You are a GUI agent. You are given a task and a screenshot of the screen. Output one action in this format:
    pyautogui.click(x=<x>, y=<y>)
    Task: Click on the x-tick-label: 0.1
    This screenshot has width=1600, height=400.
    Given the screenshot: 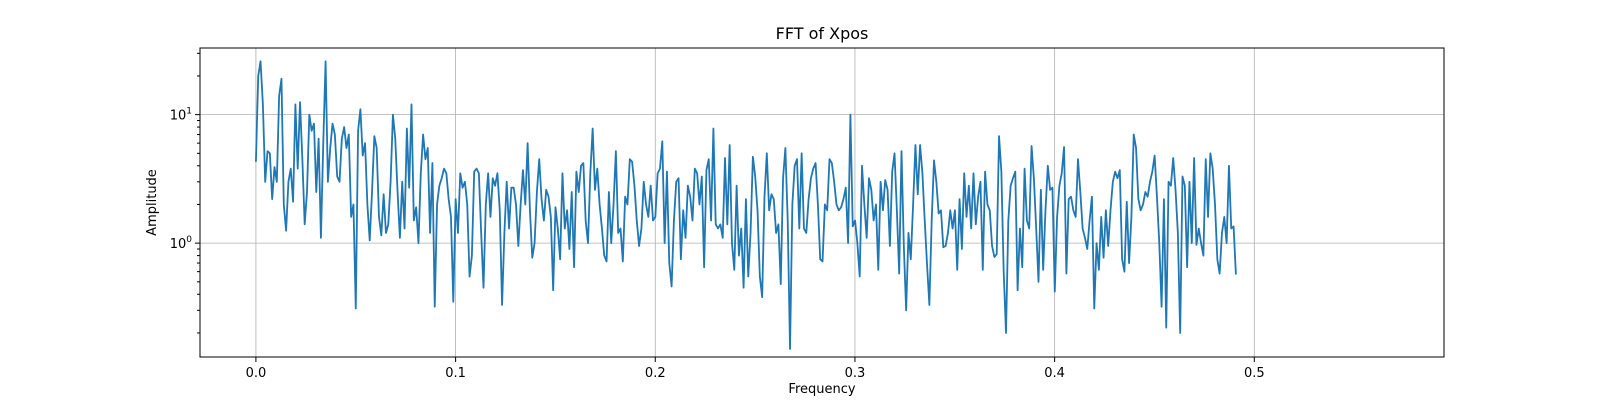 What is the action you would take?
    pyautogui.click(x=455, y=373)
    